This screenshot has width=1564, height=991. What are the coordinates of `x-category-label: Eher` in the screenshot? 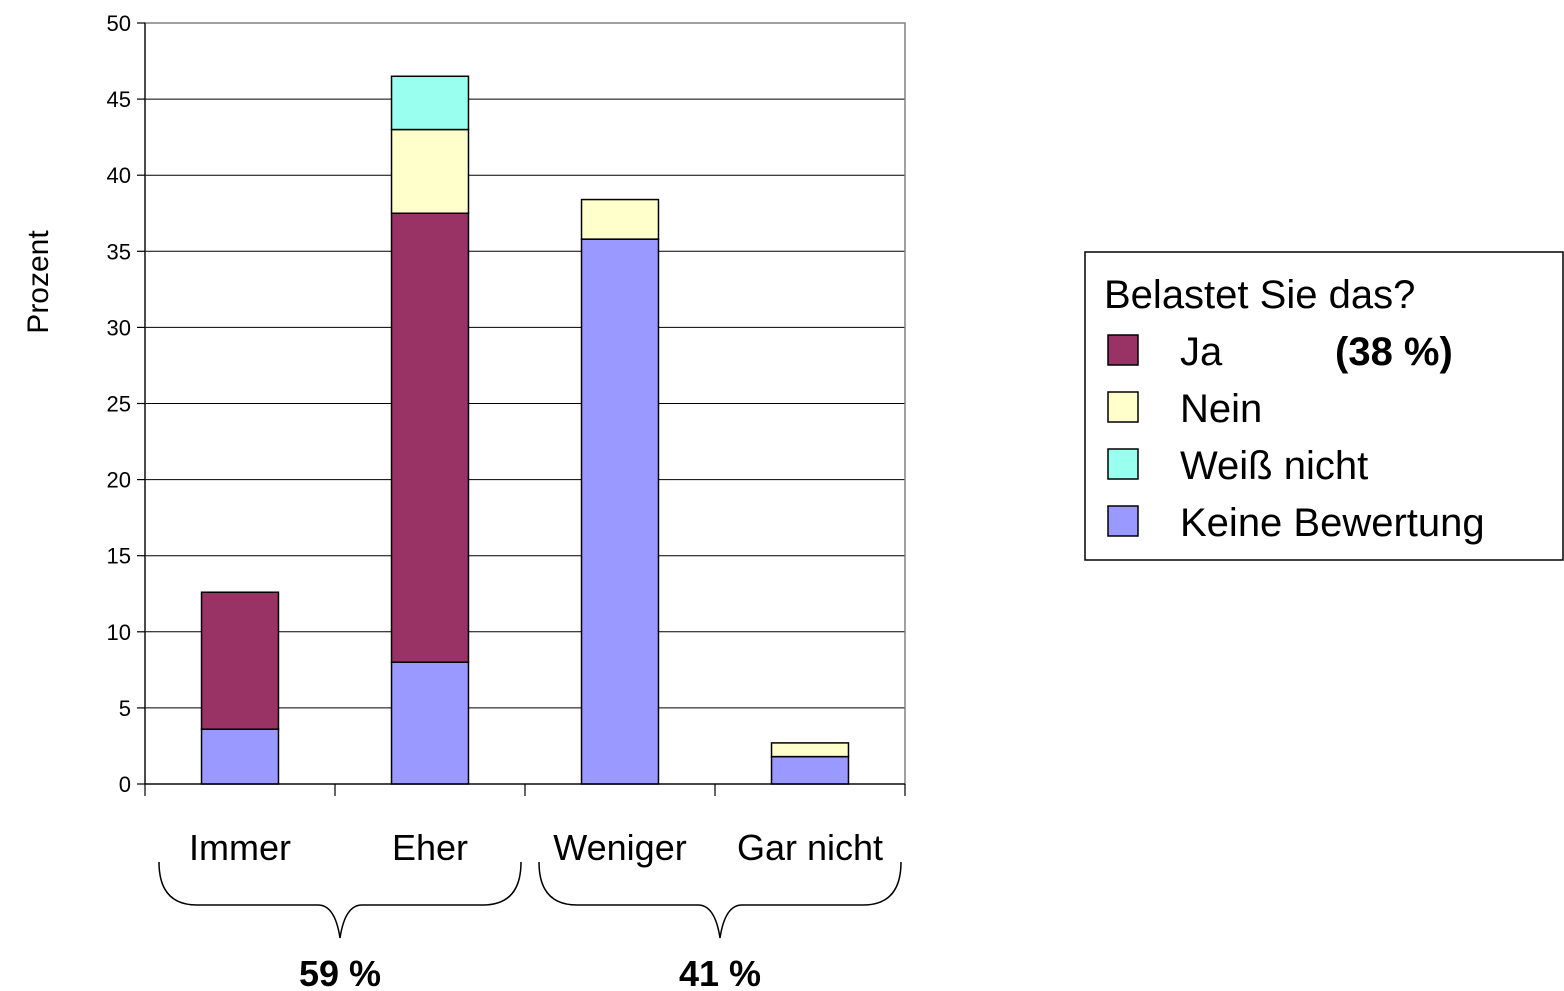 It's located at (430, 847).